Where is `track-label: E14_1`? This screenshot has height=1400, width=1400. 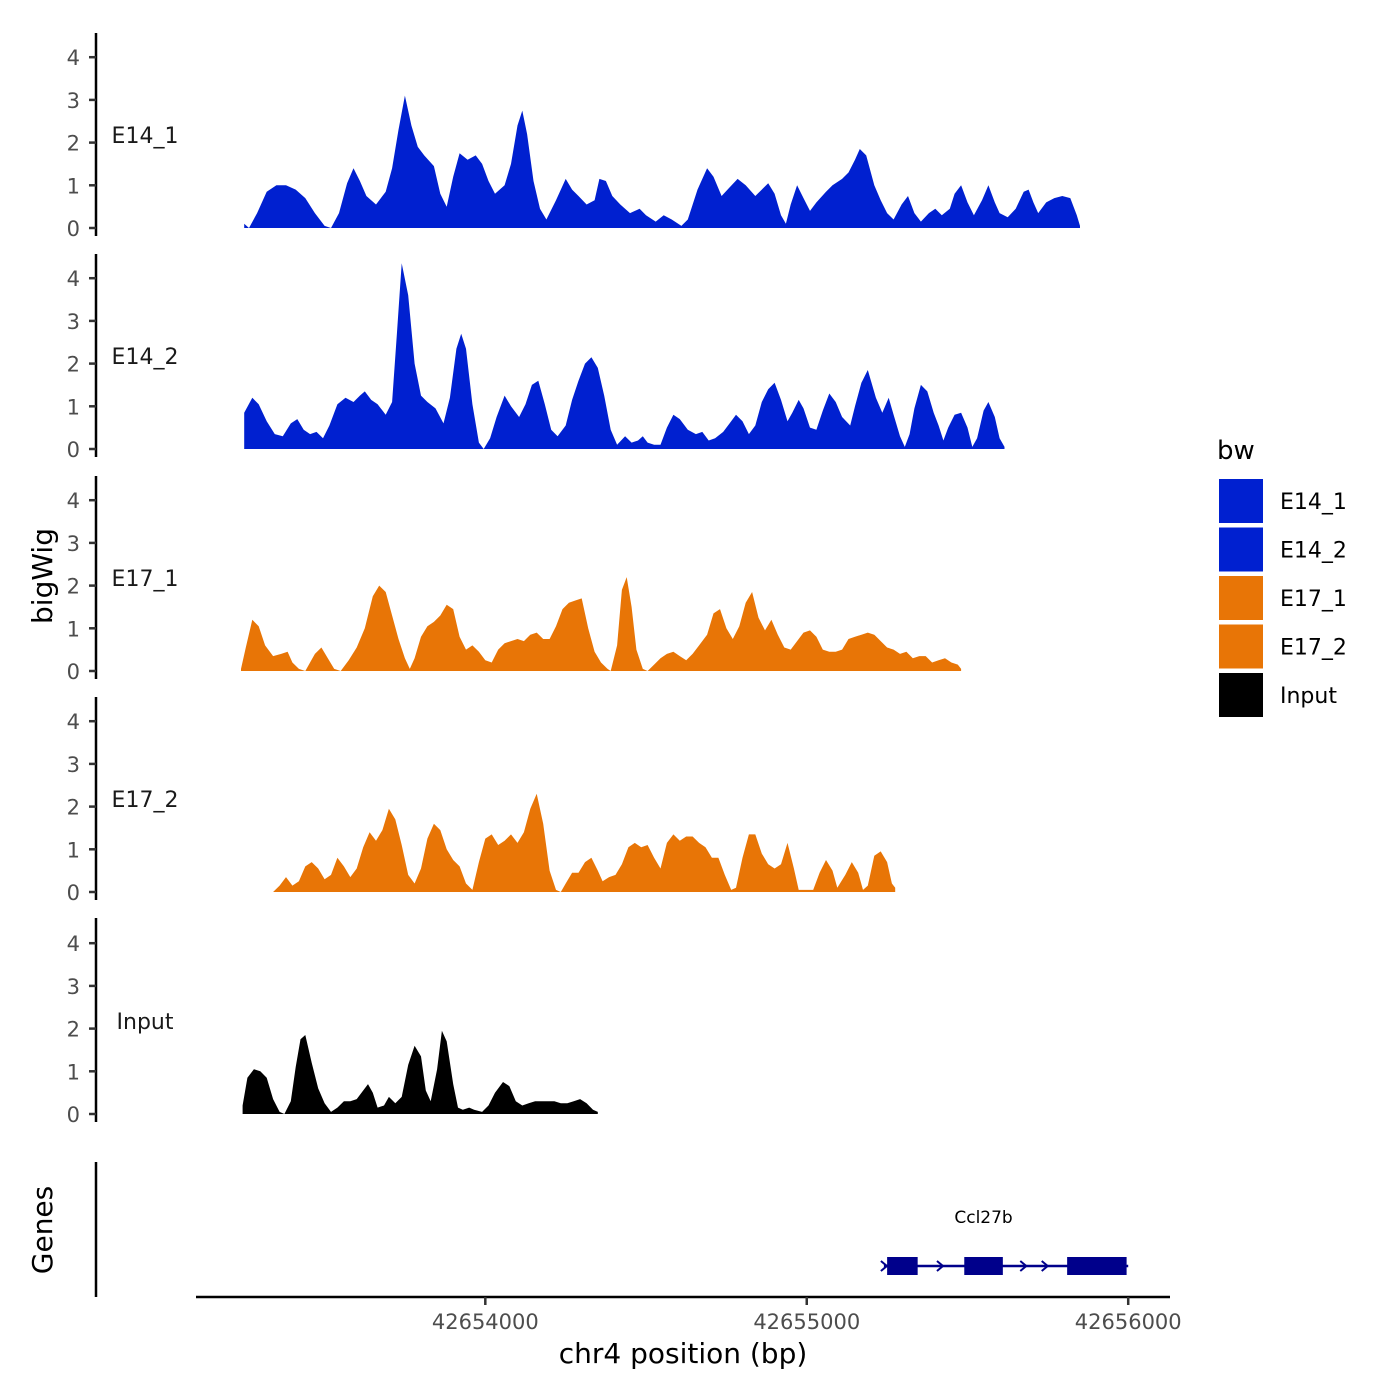
track-label: E14_1 is located at coordinates (145, 136).